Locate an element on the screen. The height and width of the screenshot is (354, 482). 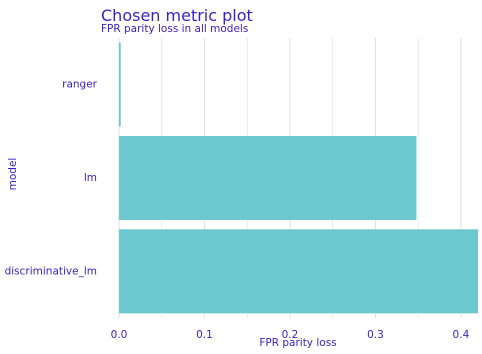
bar-ranger is located at coordinates (120, 84).